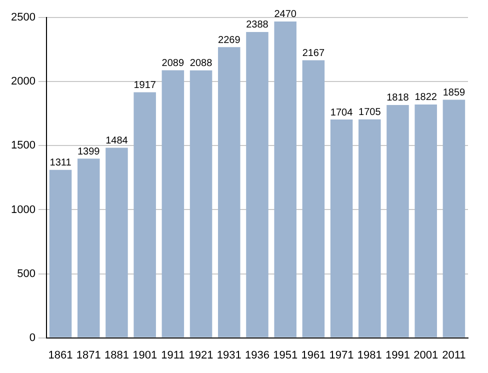 The height and width of the screenshot is (373, 488). Describe the element at coordinates (313, 53) in the screenshot. I see `data-label: 2167` at that location.